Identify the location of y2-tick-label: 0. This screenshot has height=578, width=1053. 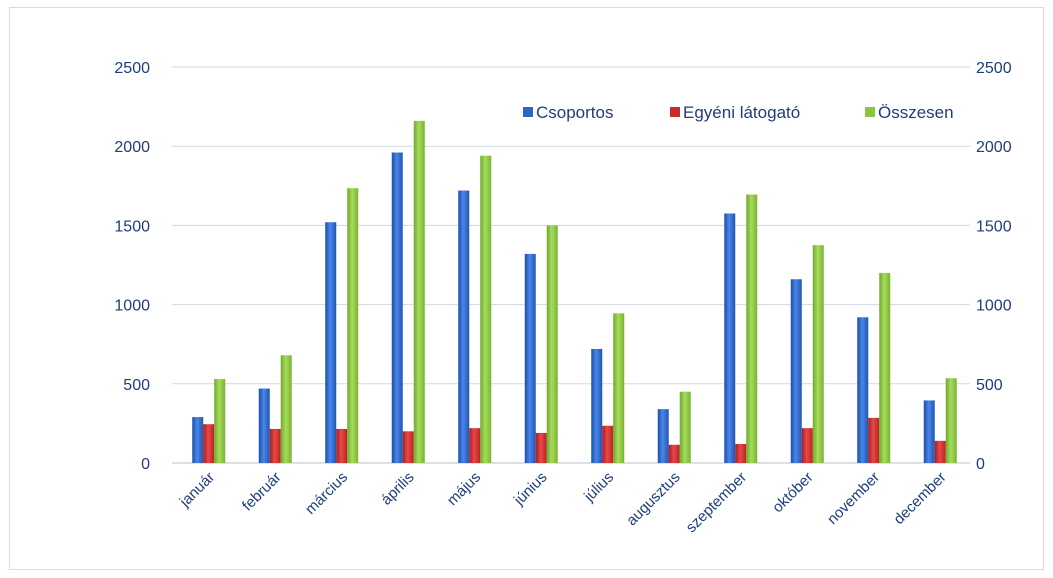
(980, 464).